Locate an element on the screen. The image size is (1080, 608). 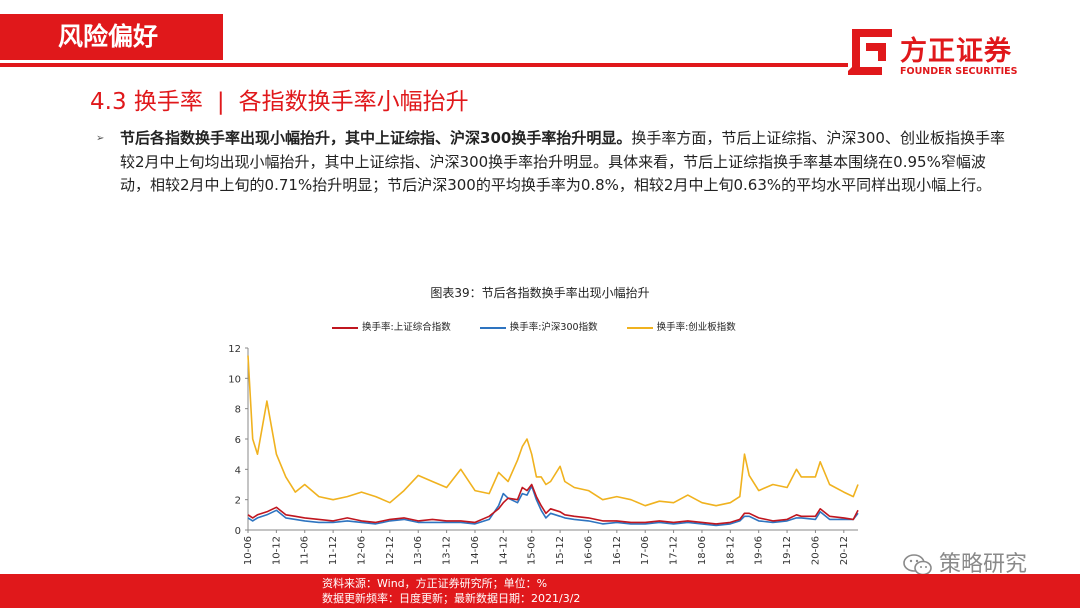
x-tick-label: 12-06 is located at coordinates (361, 550).